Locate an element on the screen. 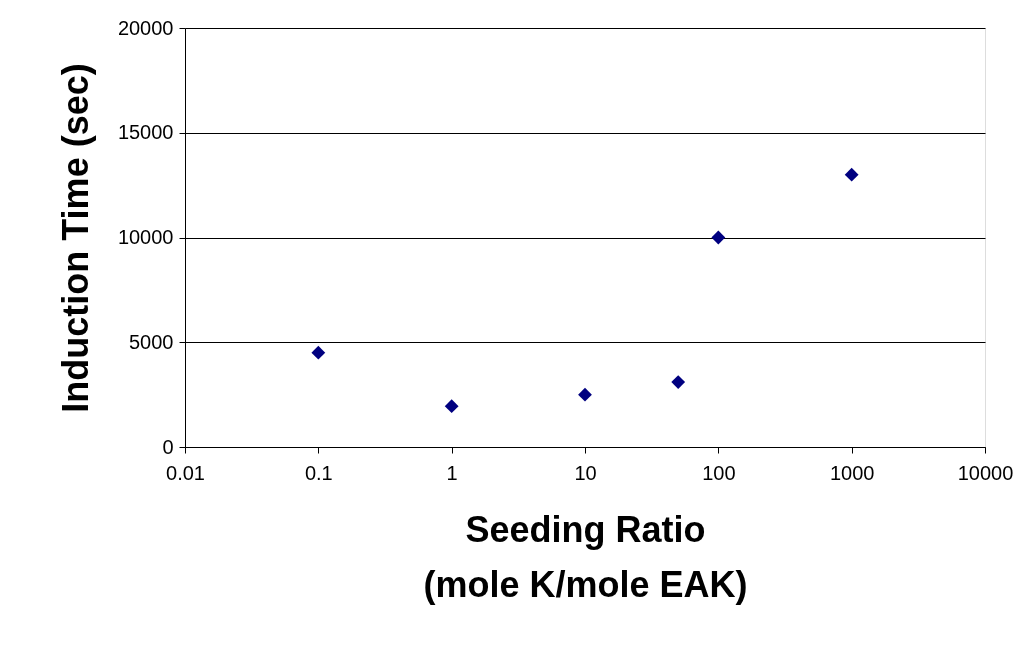 This screenshot has width=1033, height=650. y-tick-label: 15000 is located at coordinates (145, 132).